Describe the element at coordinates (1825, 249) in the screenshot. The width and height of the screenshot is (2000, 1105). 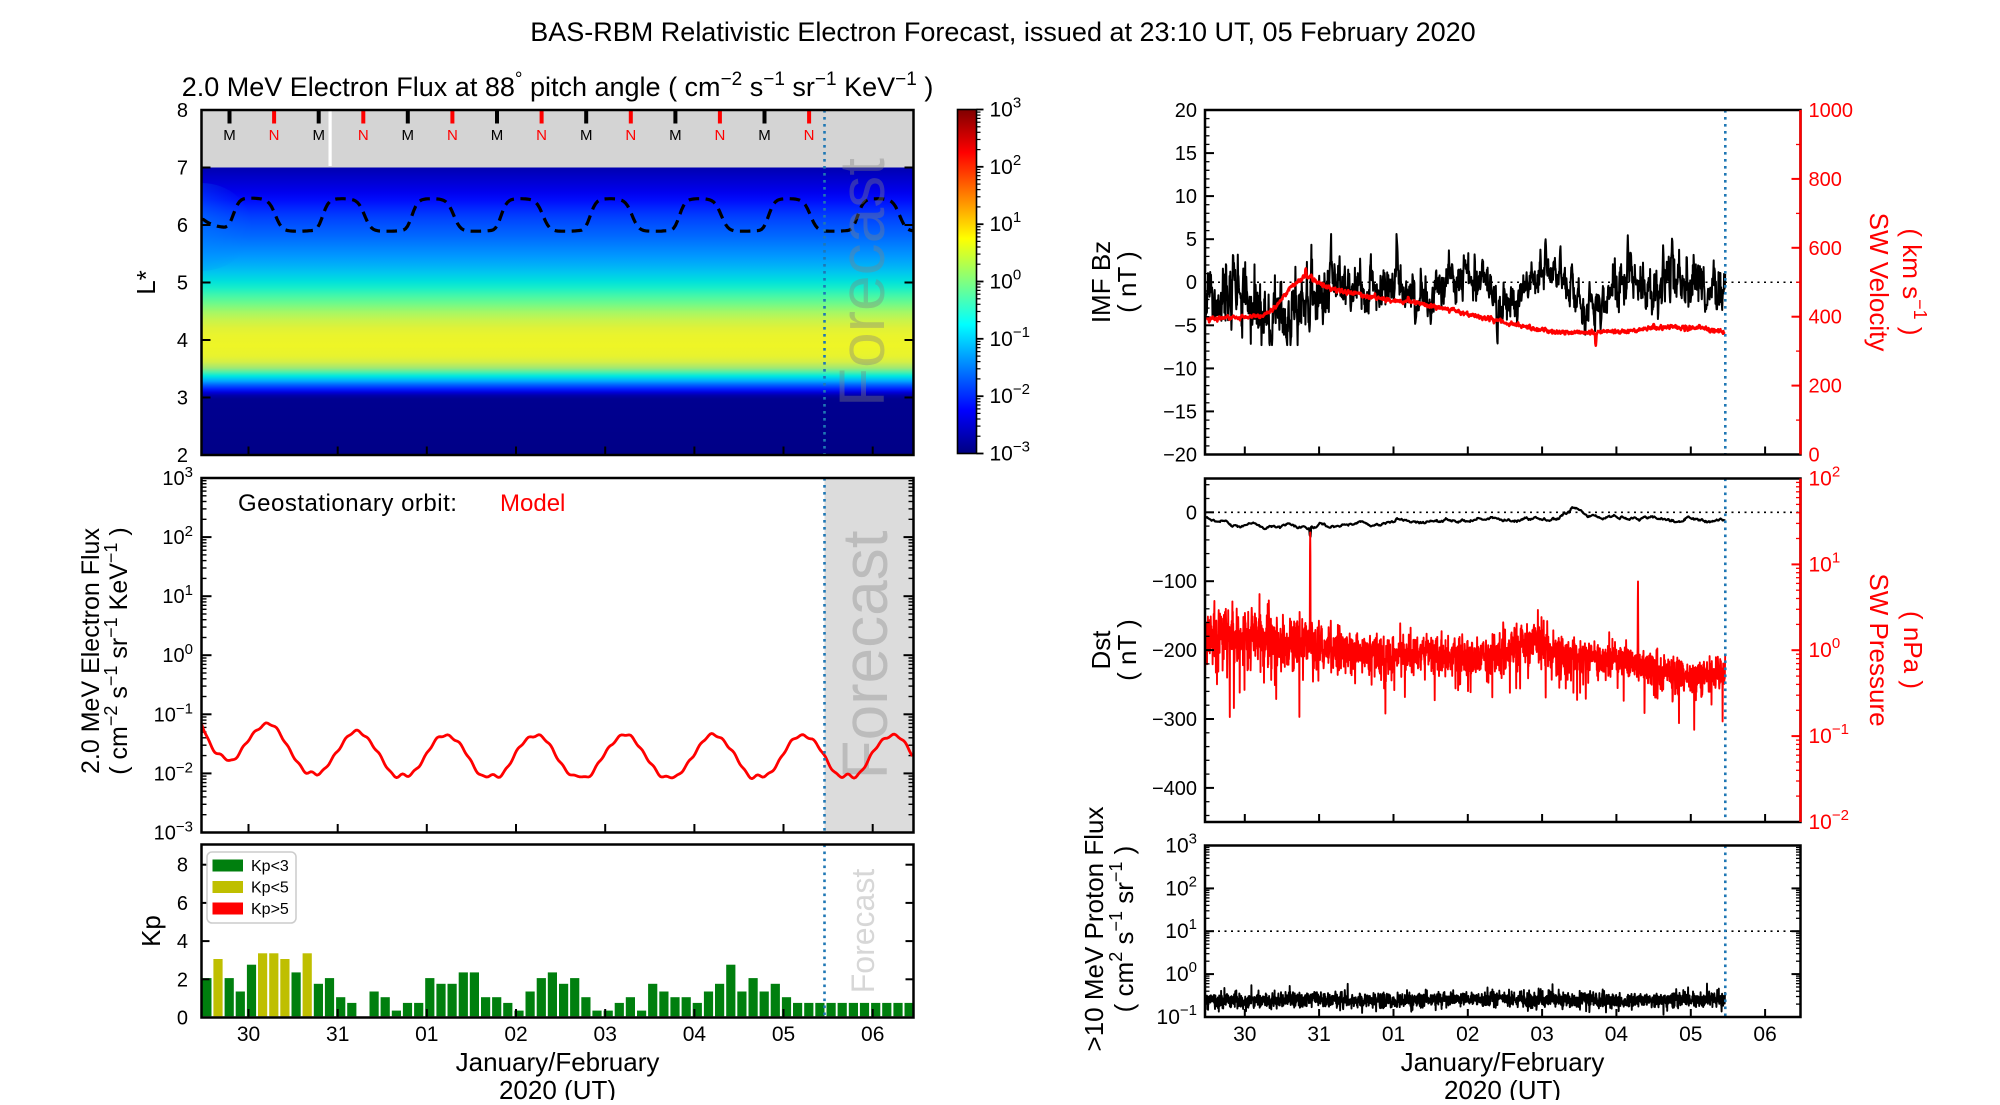
I see `svg-text: 600` at that location.